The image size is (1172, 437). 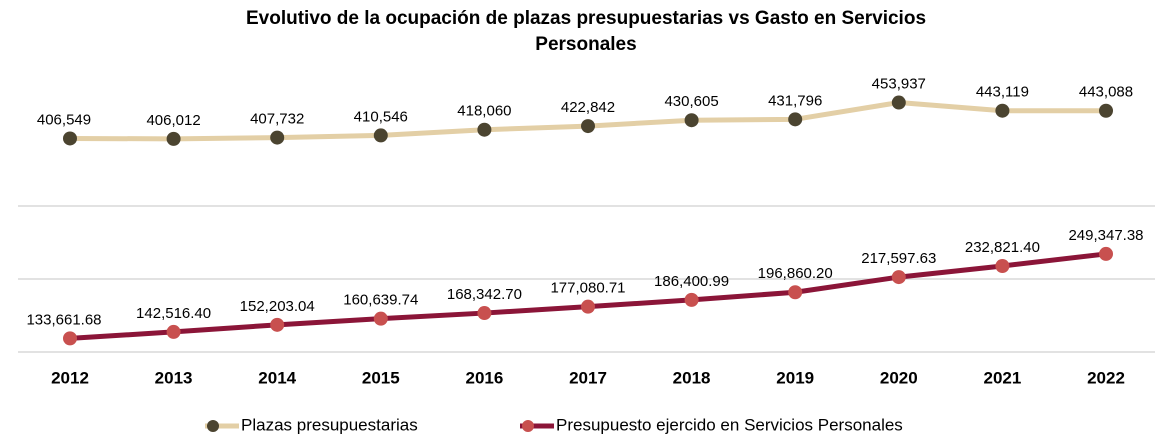 What do you see at coordinates (380, 300) in the screenshot?
I see `data-label: 160,639.74` at bounding box center [380, 300].